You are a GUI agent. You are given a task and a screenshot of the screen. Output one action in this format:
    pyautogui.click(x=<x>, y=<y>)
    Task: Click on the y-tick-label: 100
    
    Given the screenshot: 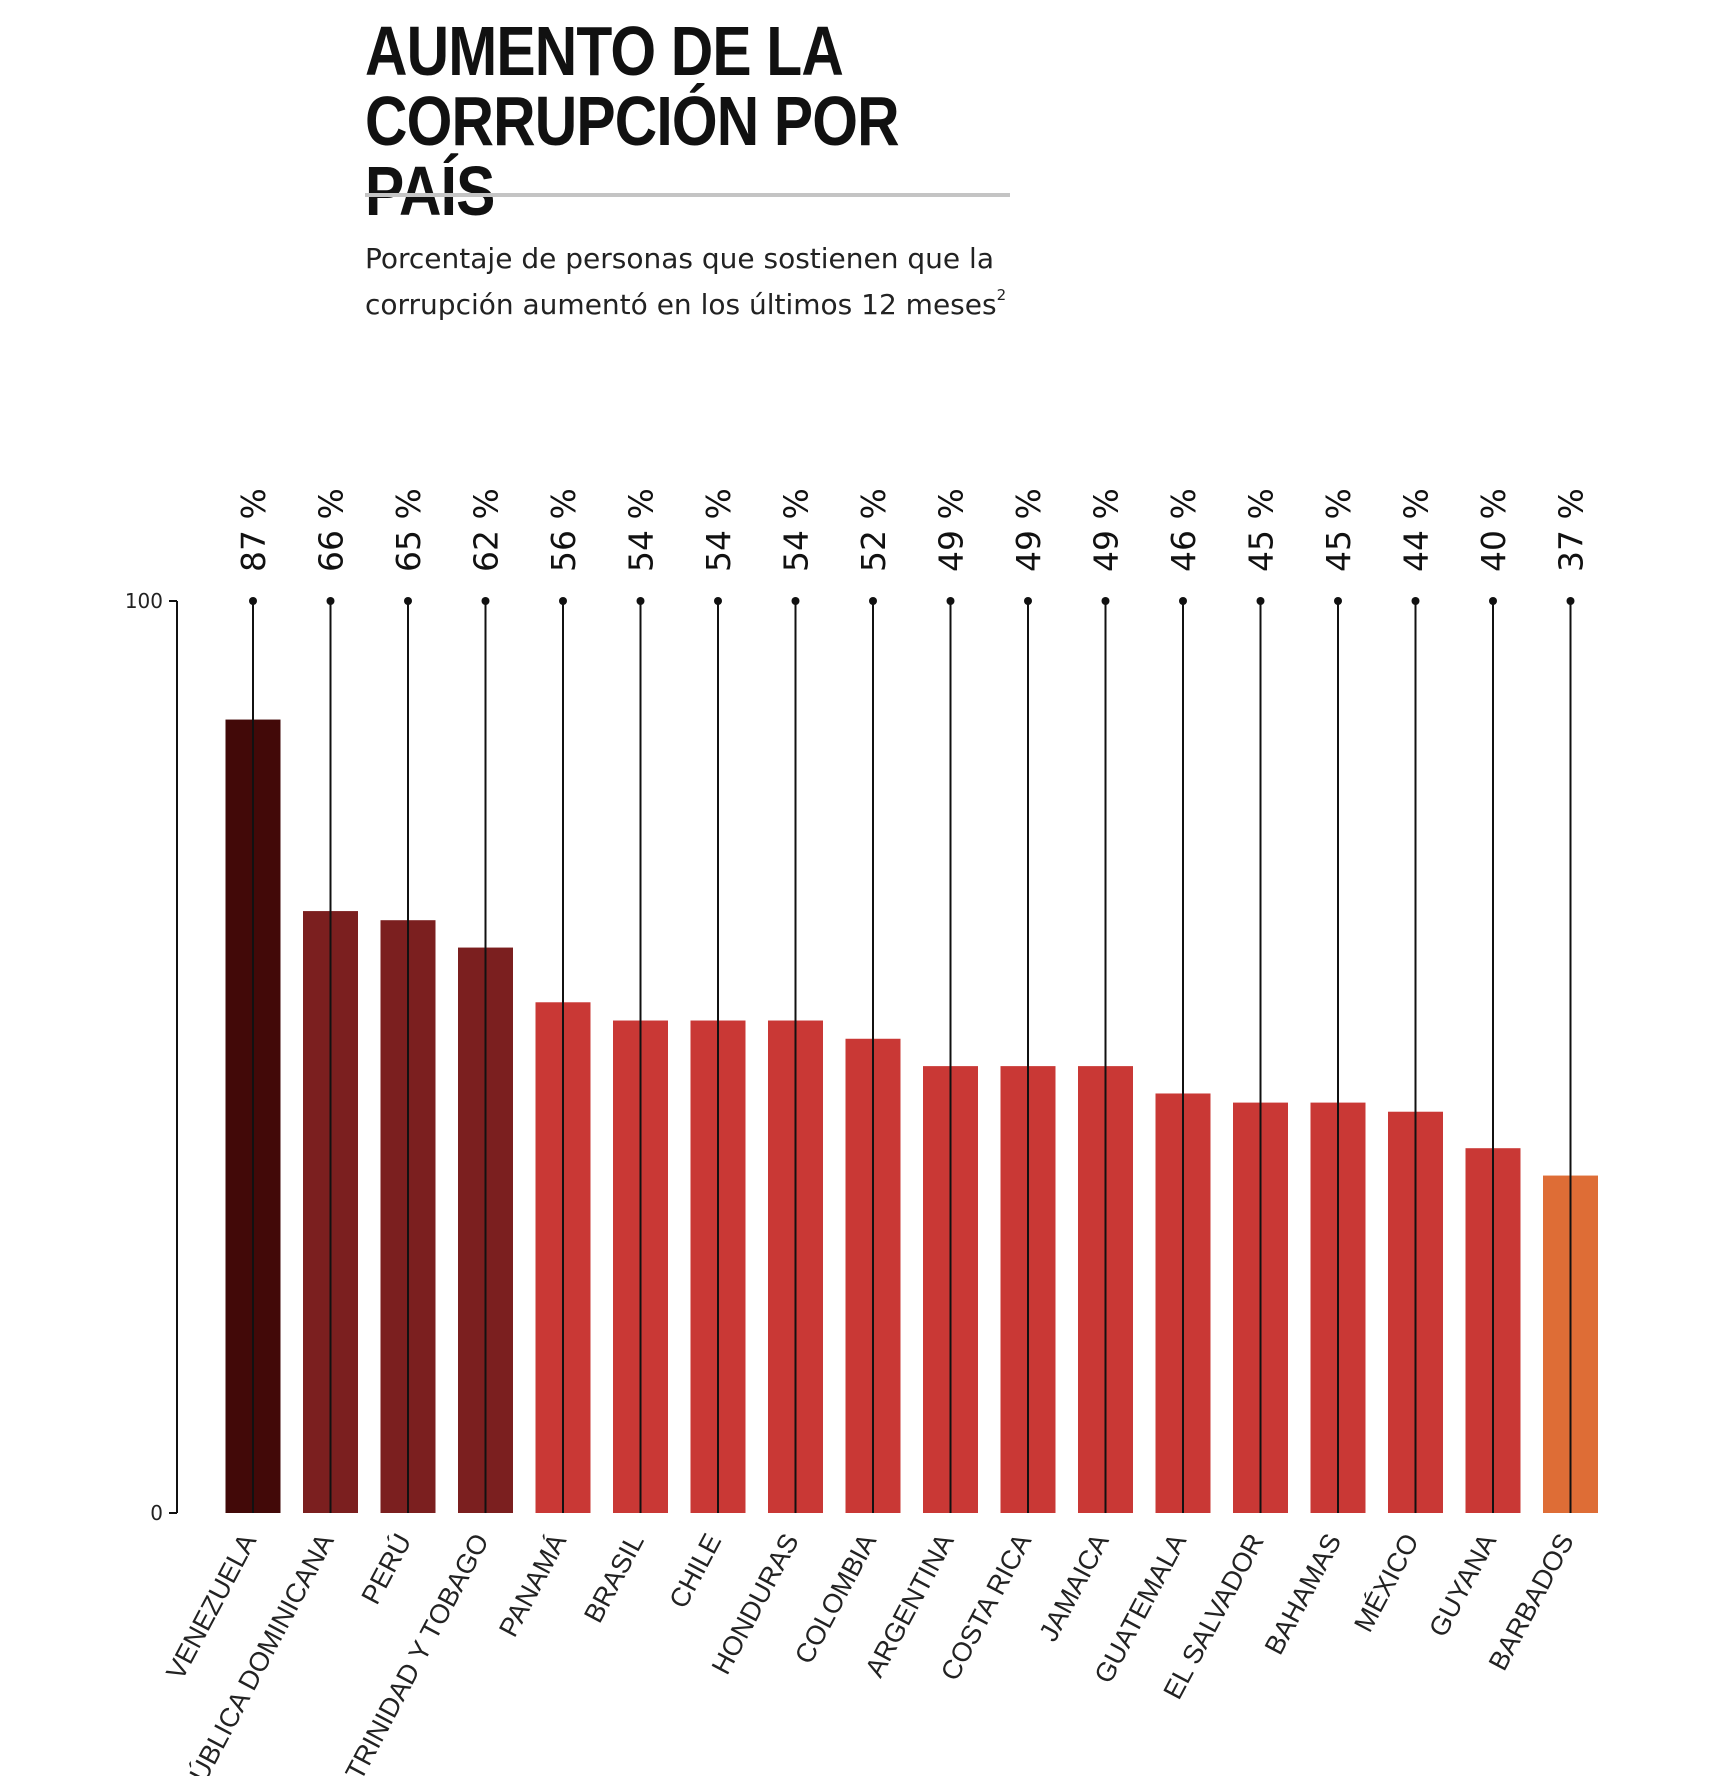 What is the action you would take?
    pyautogui.click(x=144, y=601)
    